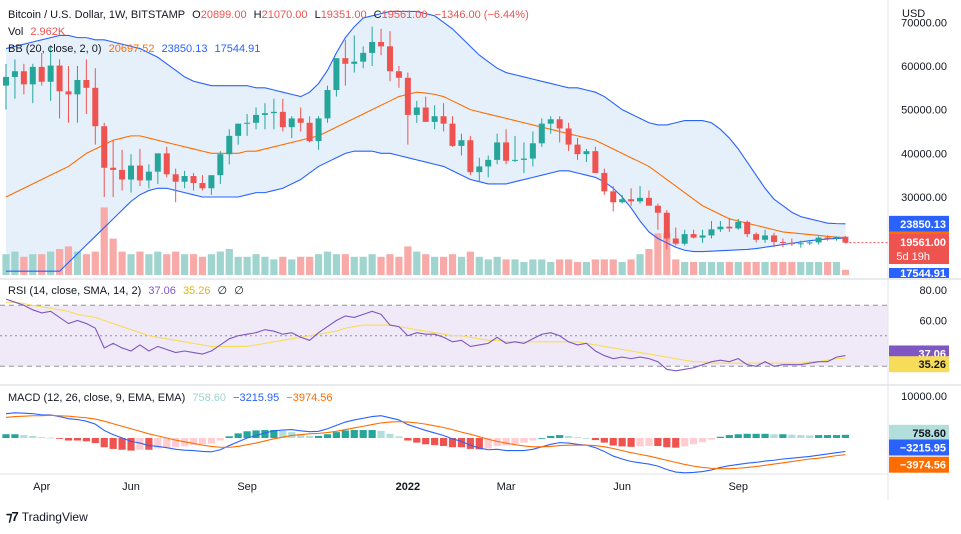  I want to click on price-tick-label: 50000.00, so click(924, 111).